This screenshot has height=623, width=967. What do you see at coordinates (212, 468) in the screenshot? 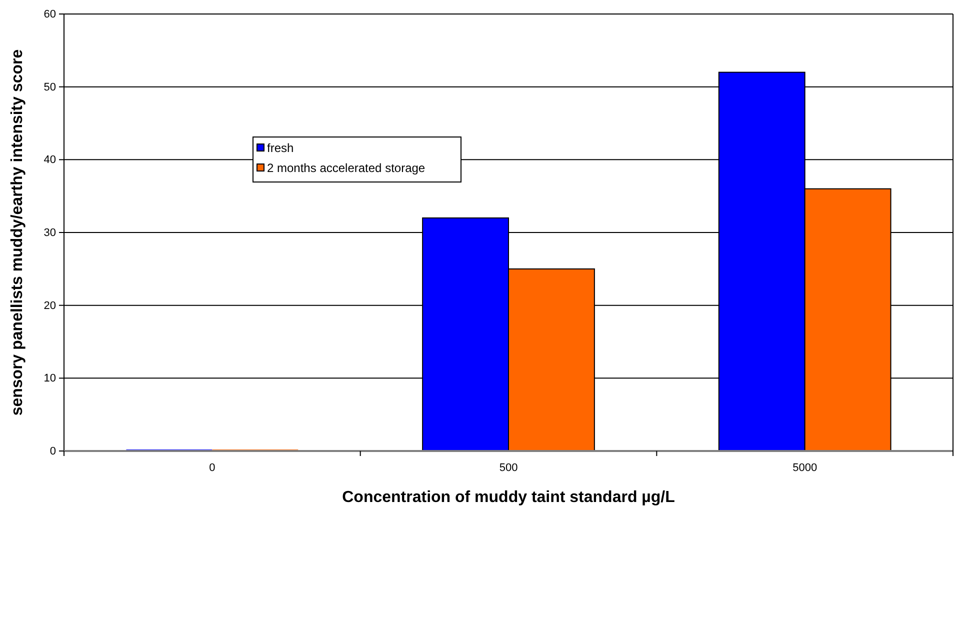
I see `x-tick-label: 0` at bounding box center [212, 468].